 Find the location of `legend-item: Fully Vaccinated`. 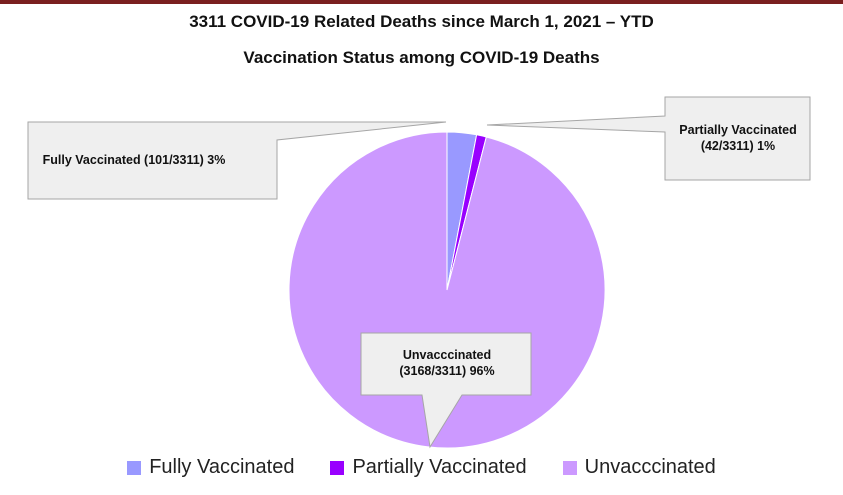

legend-item: Fully Vaccinated is located at coordinates (210, 467).